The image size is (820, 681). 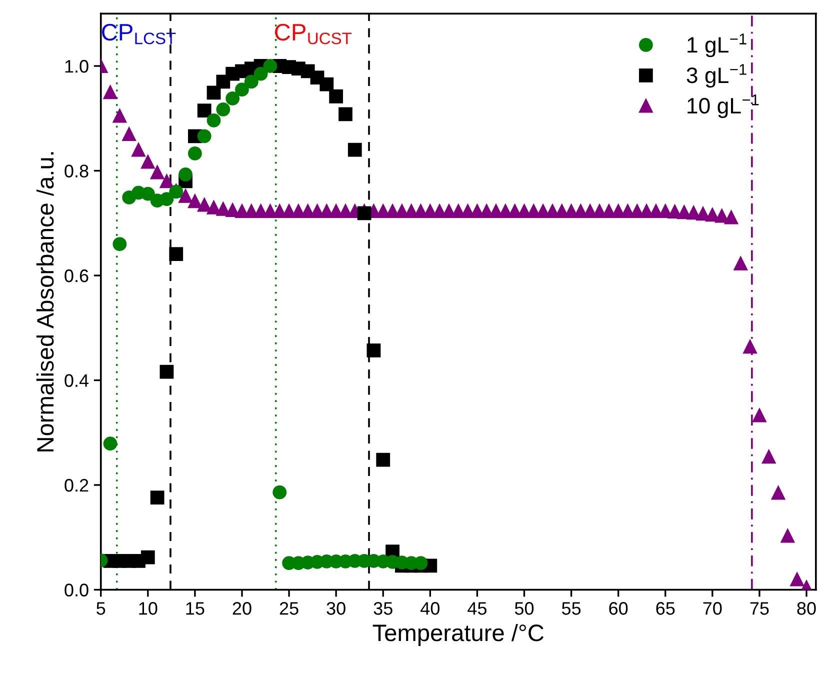 I want to click on x-tick-label: 70, so click(x=712, y=608).